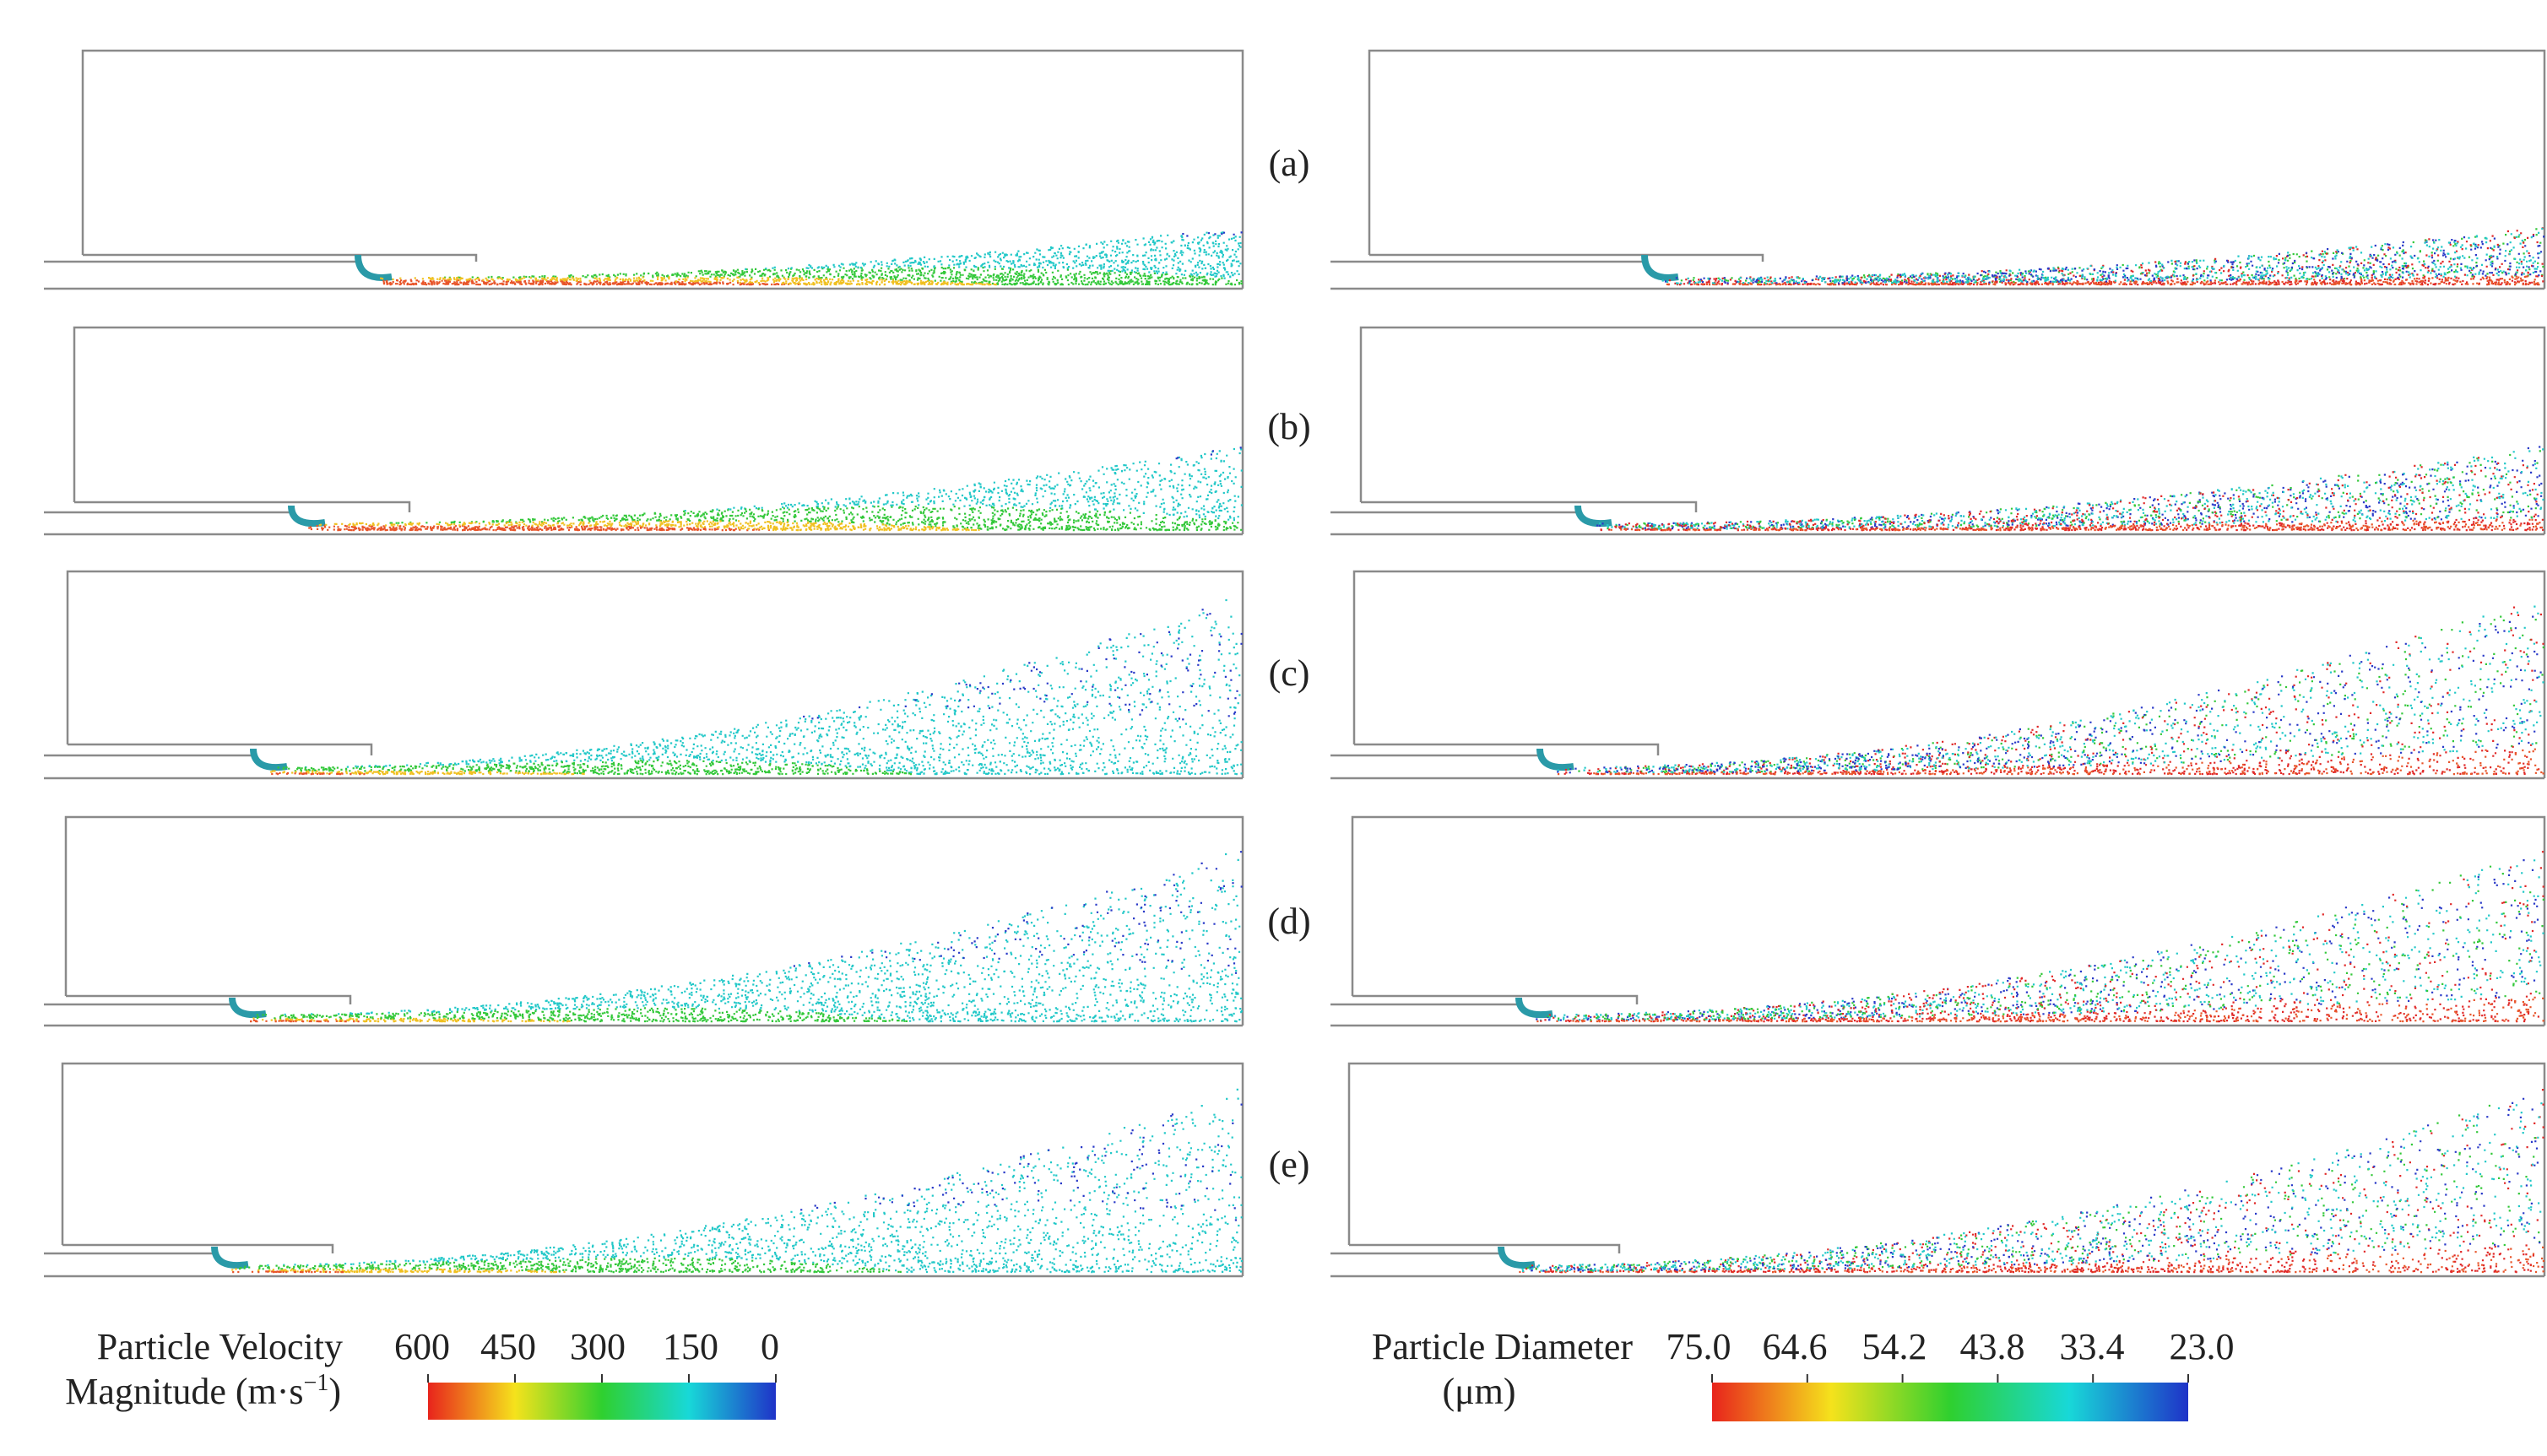  What do you see at coordinates (770, 1346) in the screenshot?
I see `velocity-tick-0: 0` at bounding box center [770, 1346].